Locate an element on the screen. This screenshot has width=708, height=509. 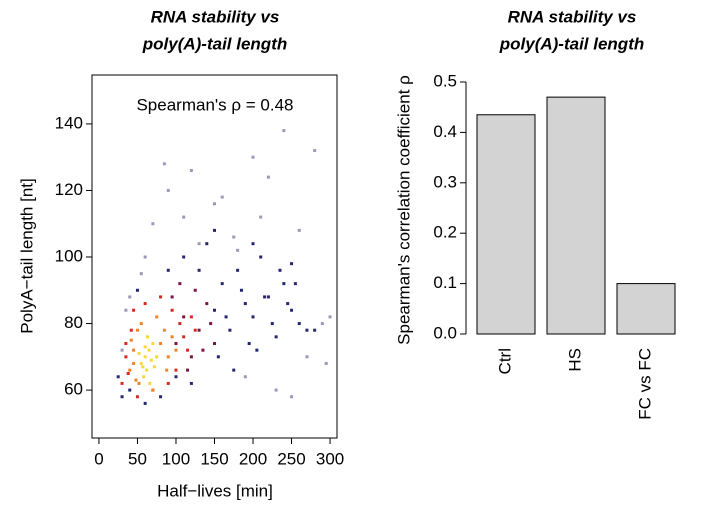
y-tick-label: 60 is located at coordinates (73, 389).